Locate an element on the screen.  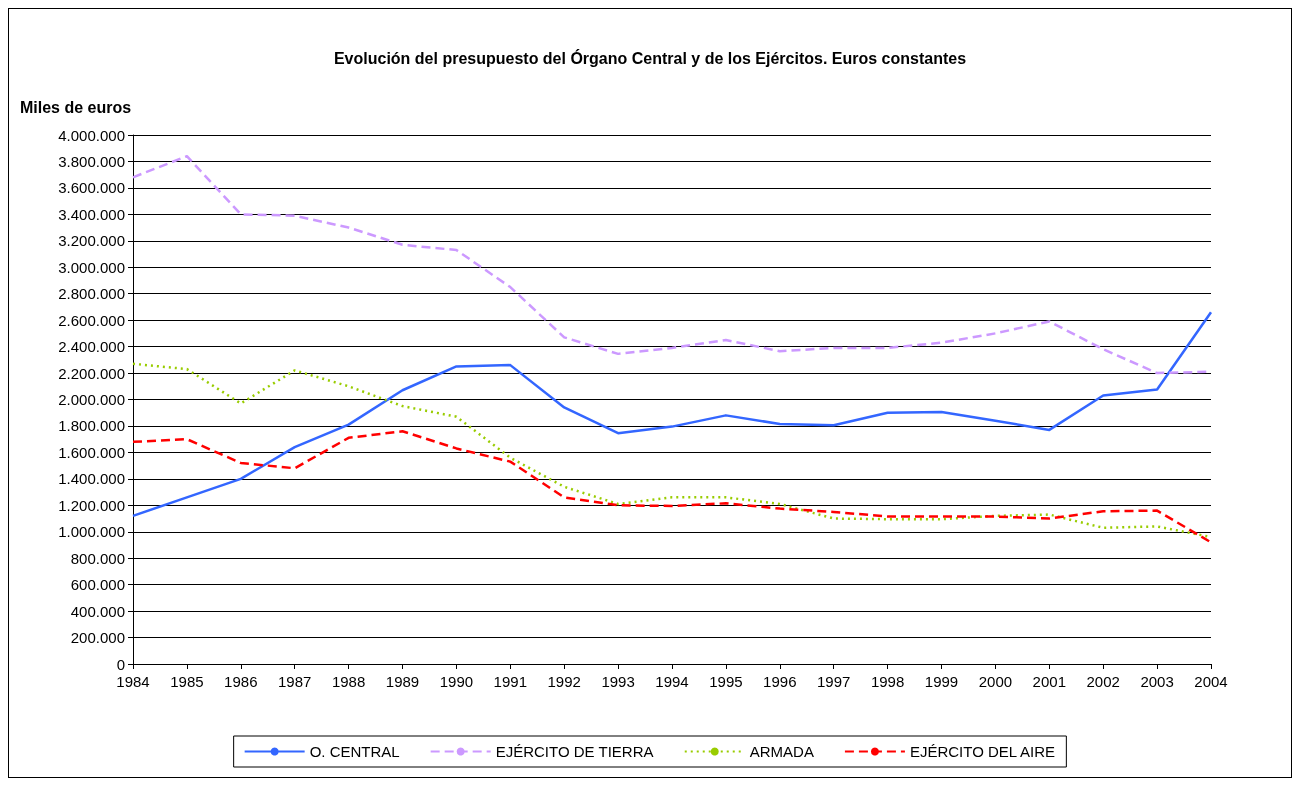
y-tick-label: 600.000 is located at coordinates (97, 585).